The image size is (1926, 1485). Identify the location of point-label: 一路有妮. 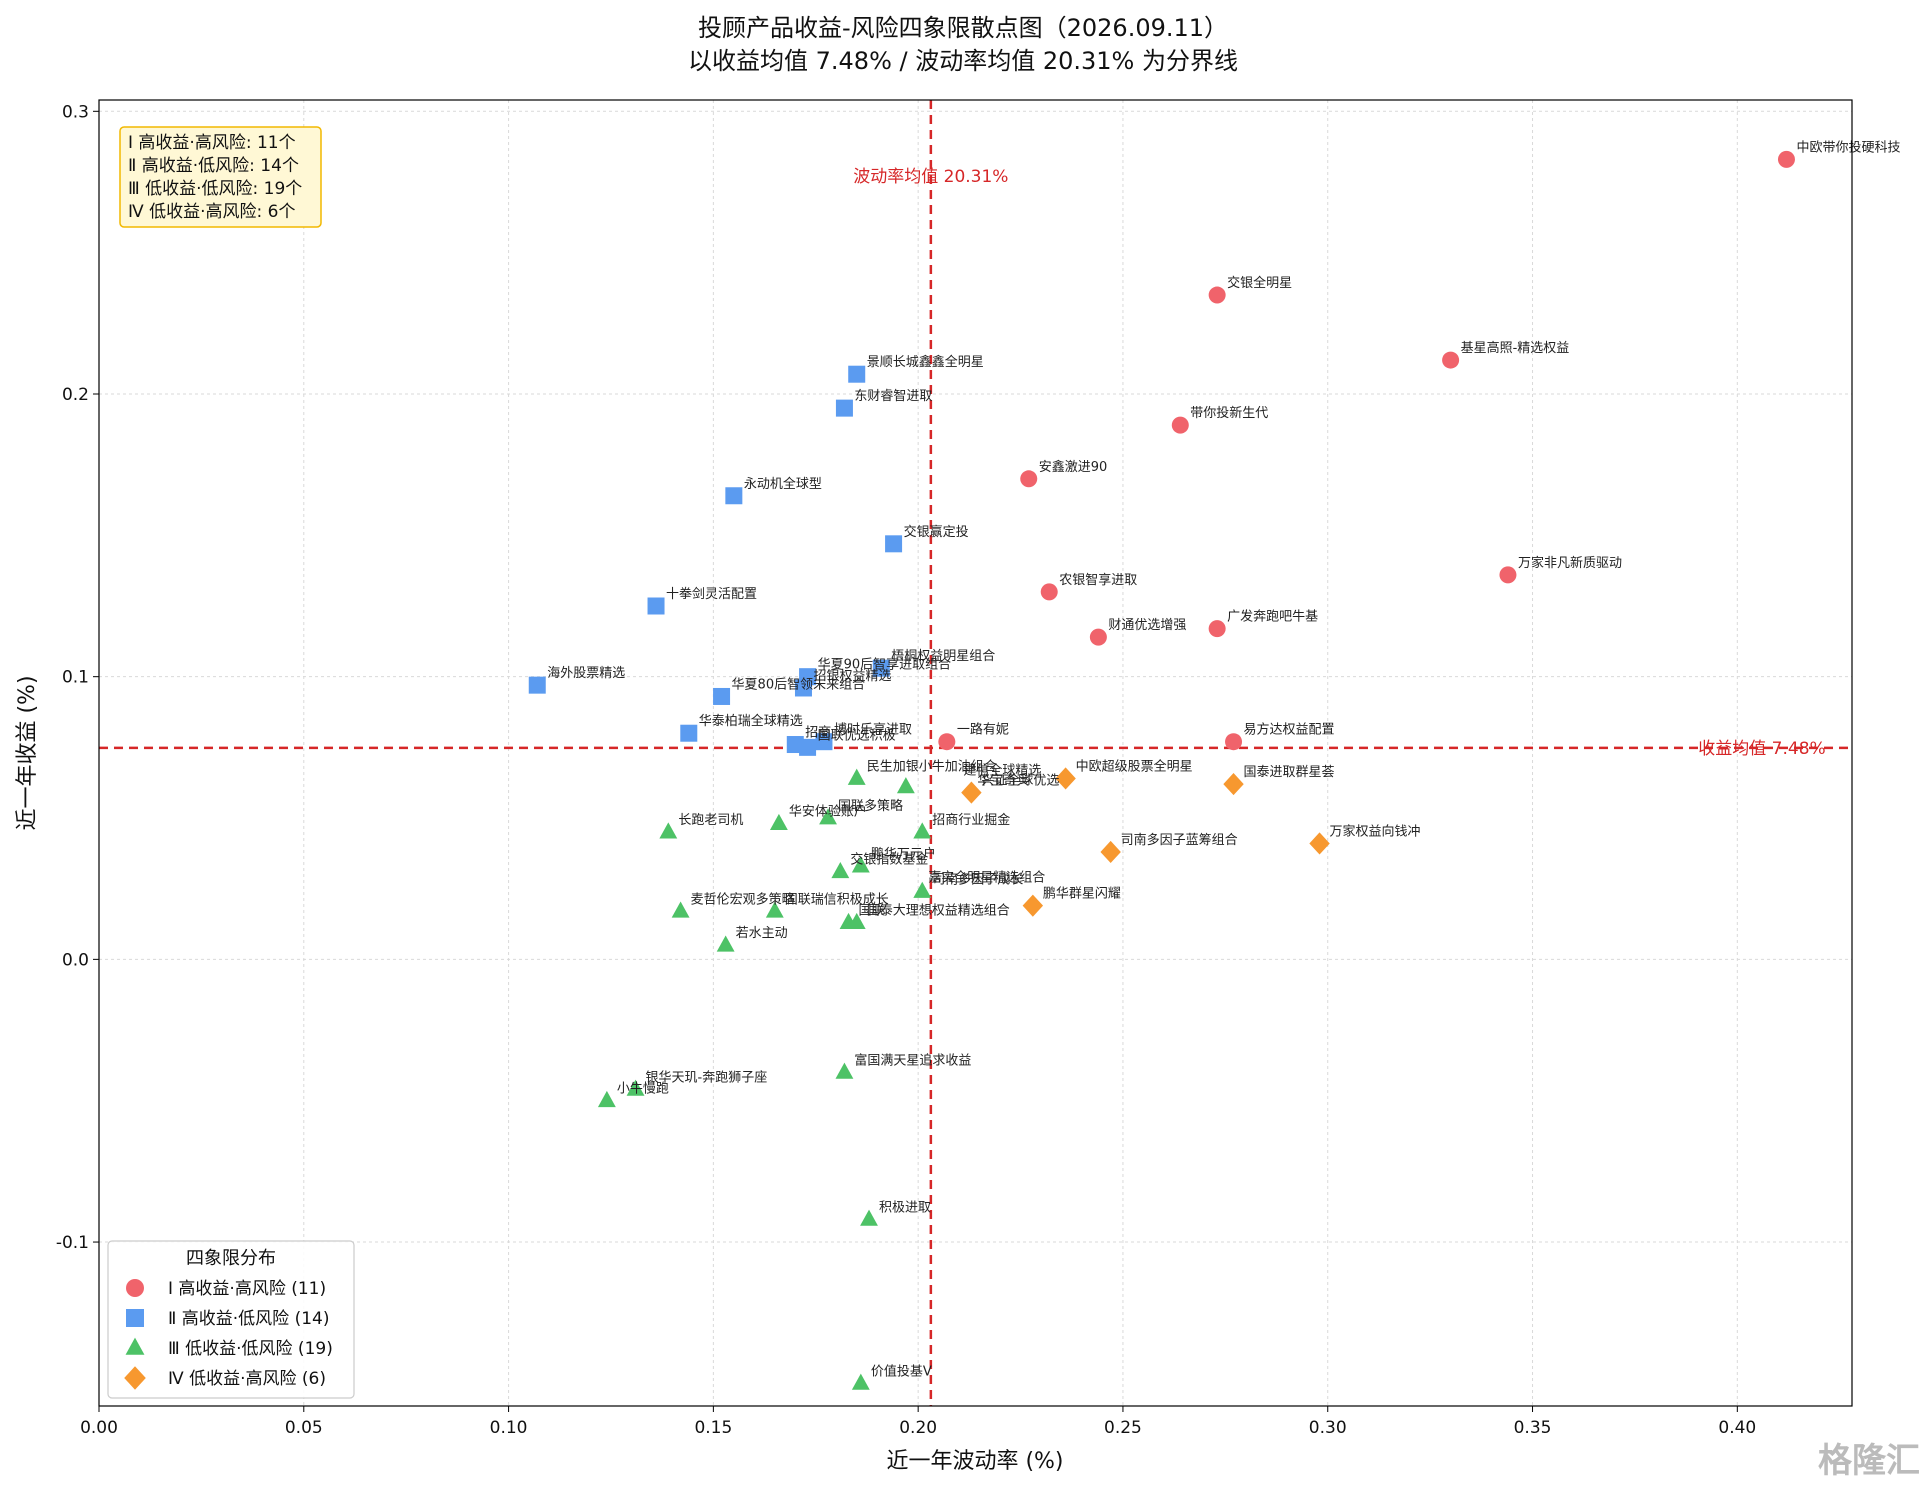
(983, 730).